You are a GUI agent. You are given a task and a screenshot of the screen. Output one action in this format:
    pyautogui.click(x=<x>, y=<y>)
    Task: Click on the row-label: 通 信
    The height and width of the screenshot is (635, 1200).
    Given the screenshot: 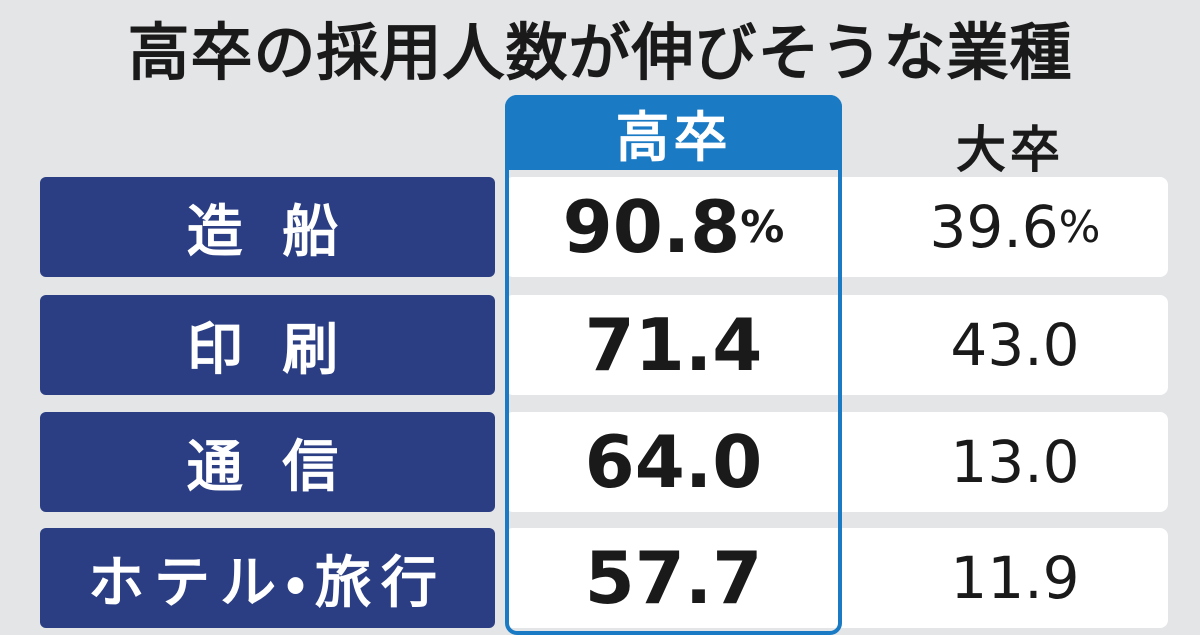 What is the action you would take?
    pyautogui.click(x=267, y=462)
    